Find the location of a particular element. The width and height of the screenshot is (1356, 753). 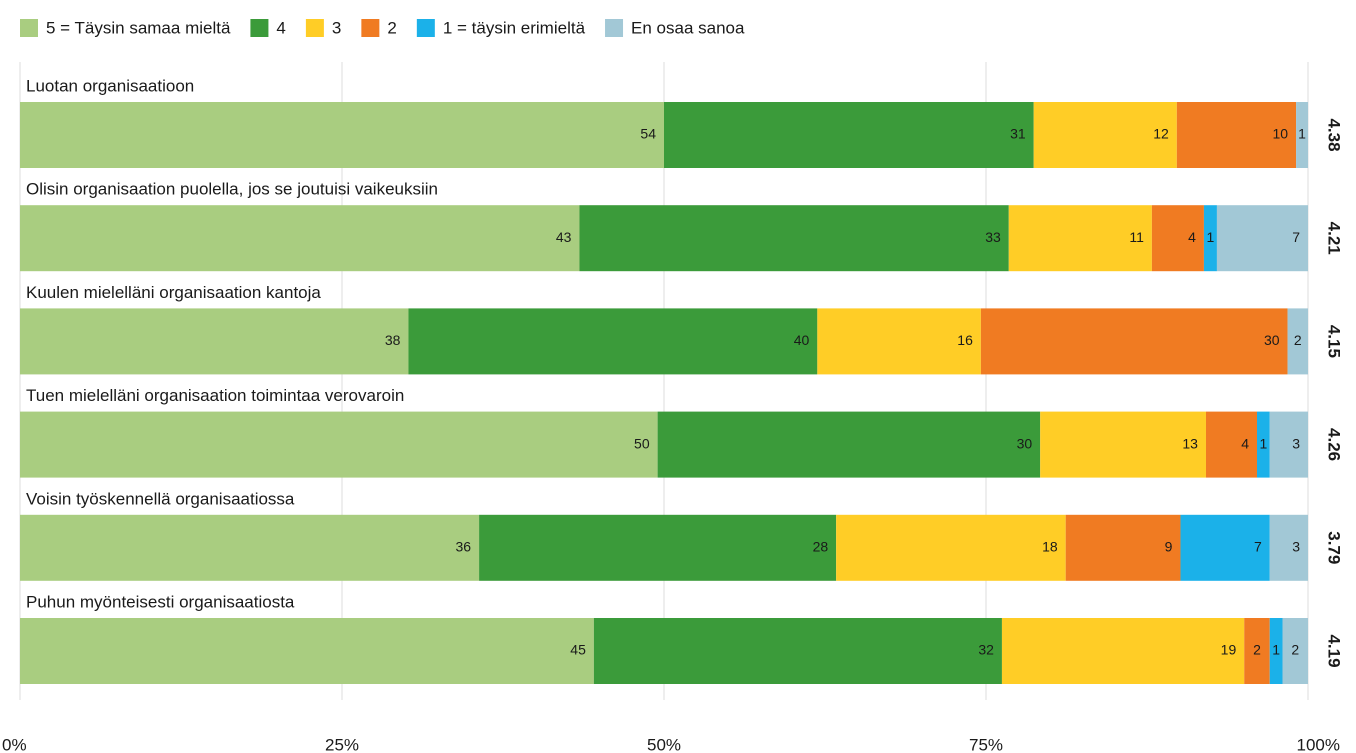

data-label: 33 is located at coordinates (993, 237).